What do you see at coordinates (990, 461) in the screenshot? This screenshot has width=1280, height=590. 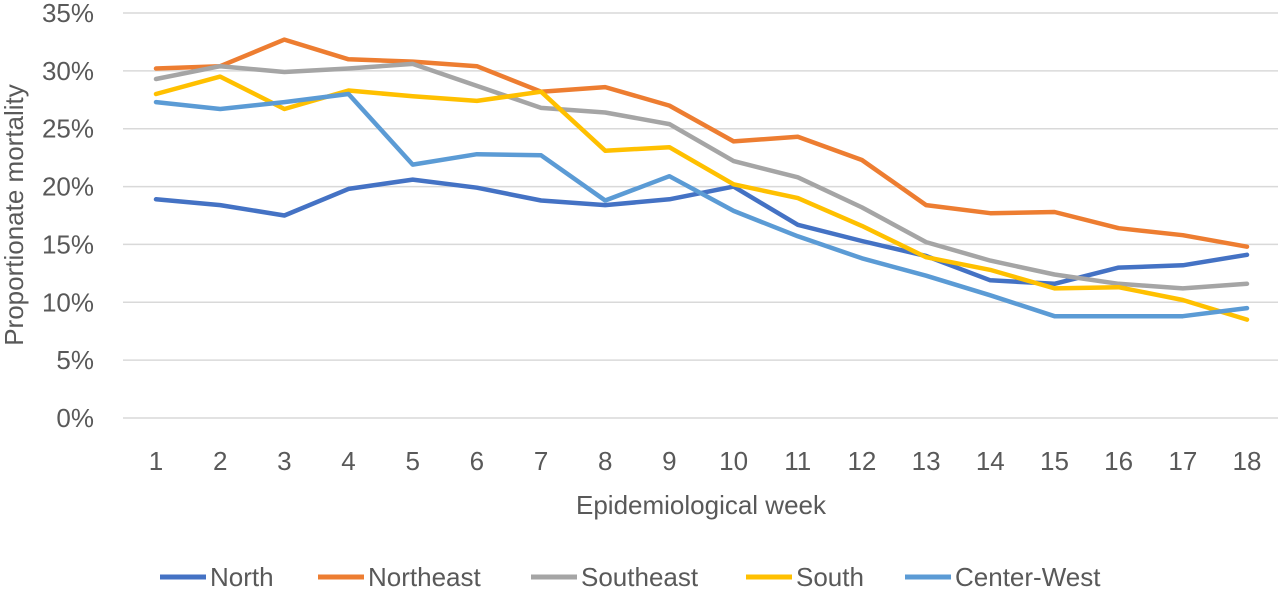 I see `x-tick-label: 14` at bounding box center [990, 461].